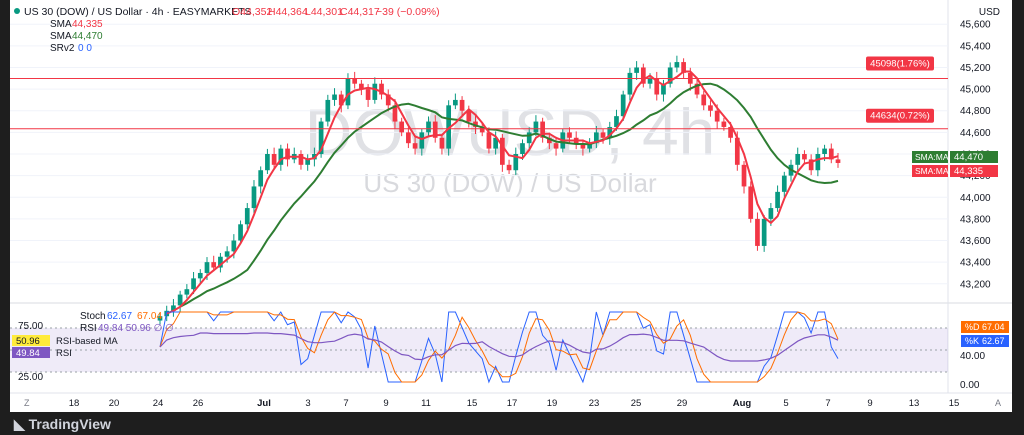  What do you see at coordinates (87, 24) in the screenshot?
I see `indicator-1-value: 44,335` at bounding box center [87, 24].